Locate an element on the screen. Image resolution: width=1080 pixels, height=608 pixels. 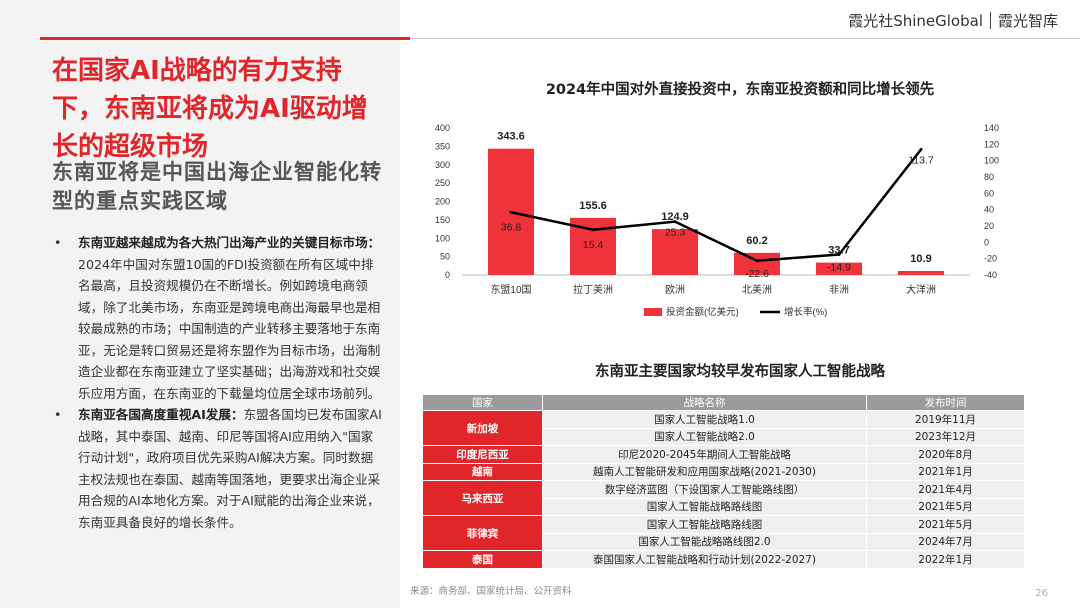
x-tick-label: 欧洲 is located at coordinates (675, 290).